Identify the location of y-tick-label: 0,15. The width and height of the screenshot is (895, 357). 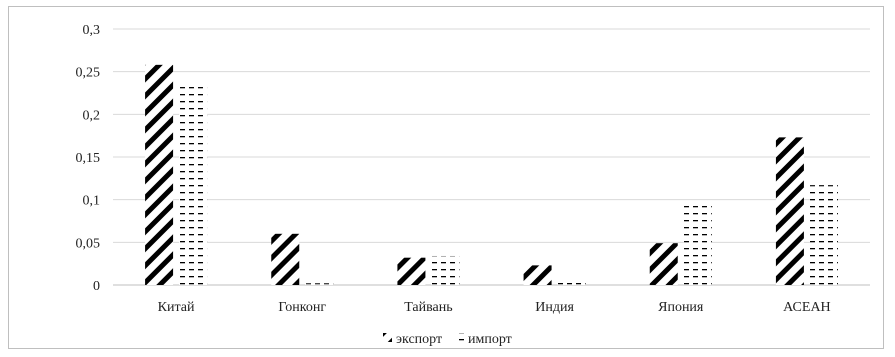
(88, 158).